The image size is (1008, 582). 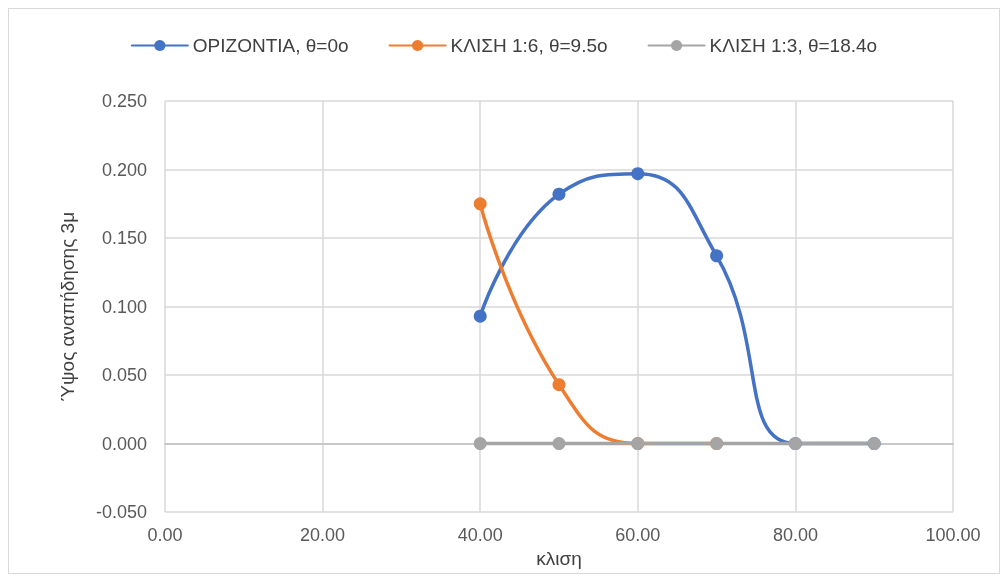 I want to click on legend-label: ΚΛΙΣΗ 1:3, θ=18.4o, so click(x=793, y=45).